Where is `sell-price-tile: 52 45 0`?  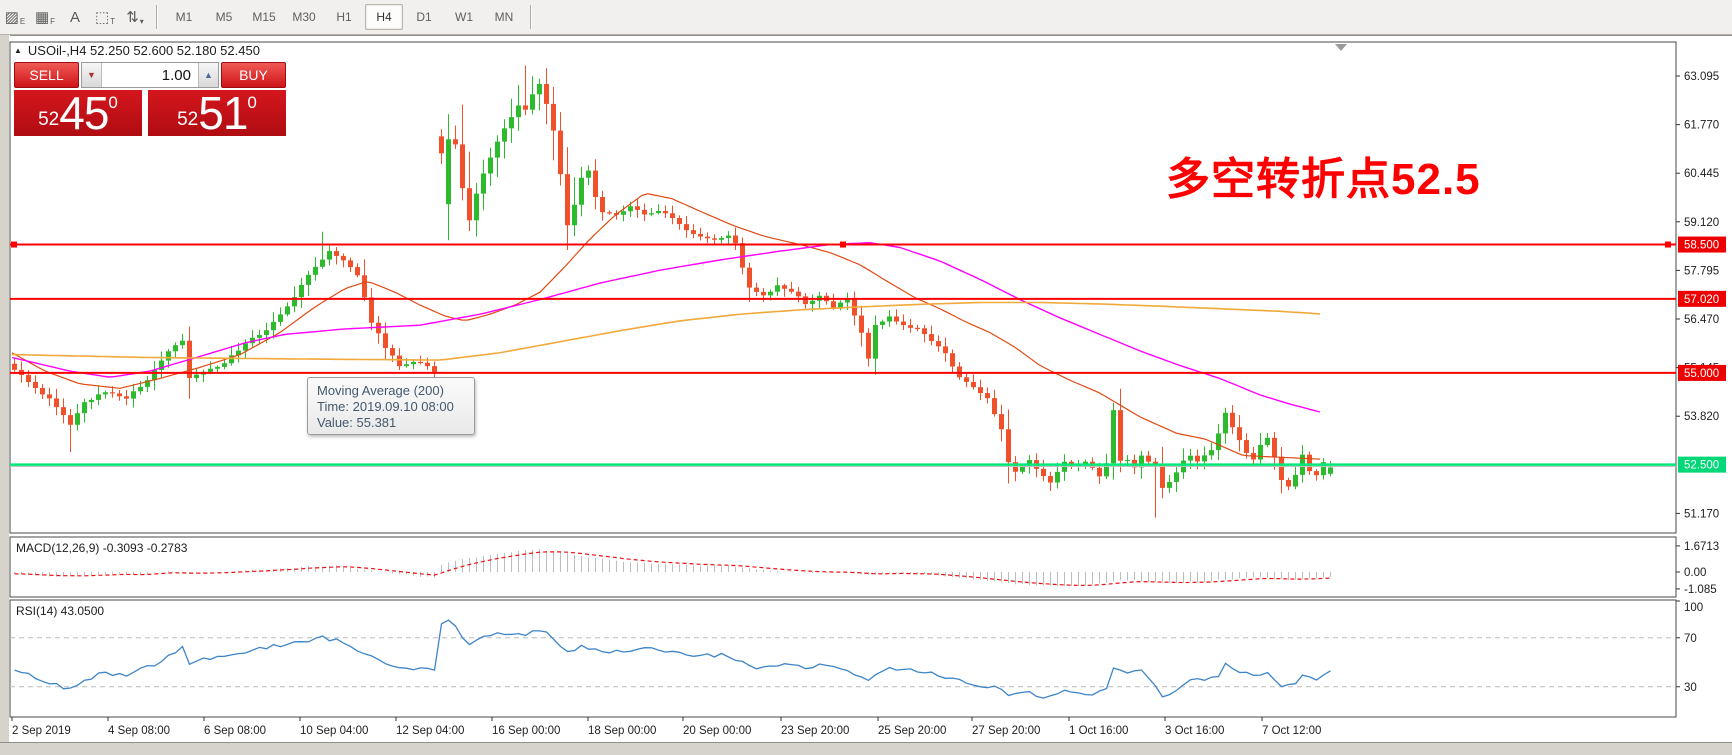
sell-price-tile: 52 45 0 is located at coordinates (78, 113).